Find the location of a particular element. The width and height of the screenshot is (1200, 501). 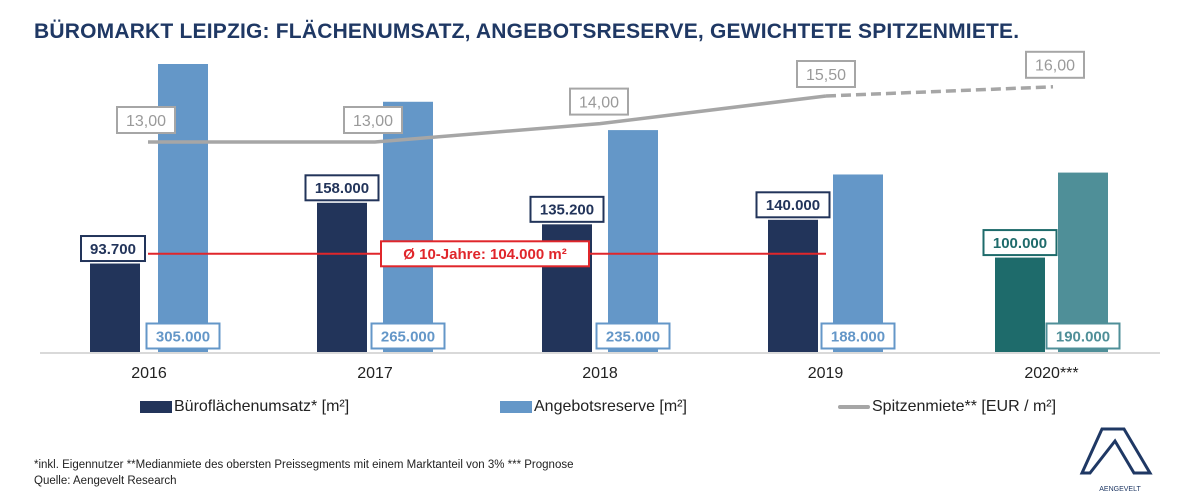

reference-line-label: Ø 10-Jahre: 104.000 m² is located at coordinates (484, 254).